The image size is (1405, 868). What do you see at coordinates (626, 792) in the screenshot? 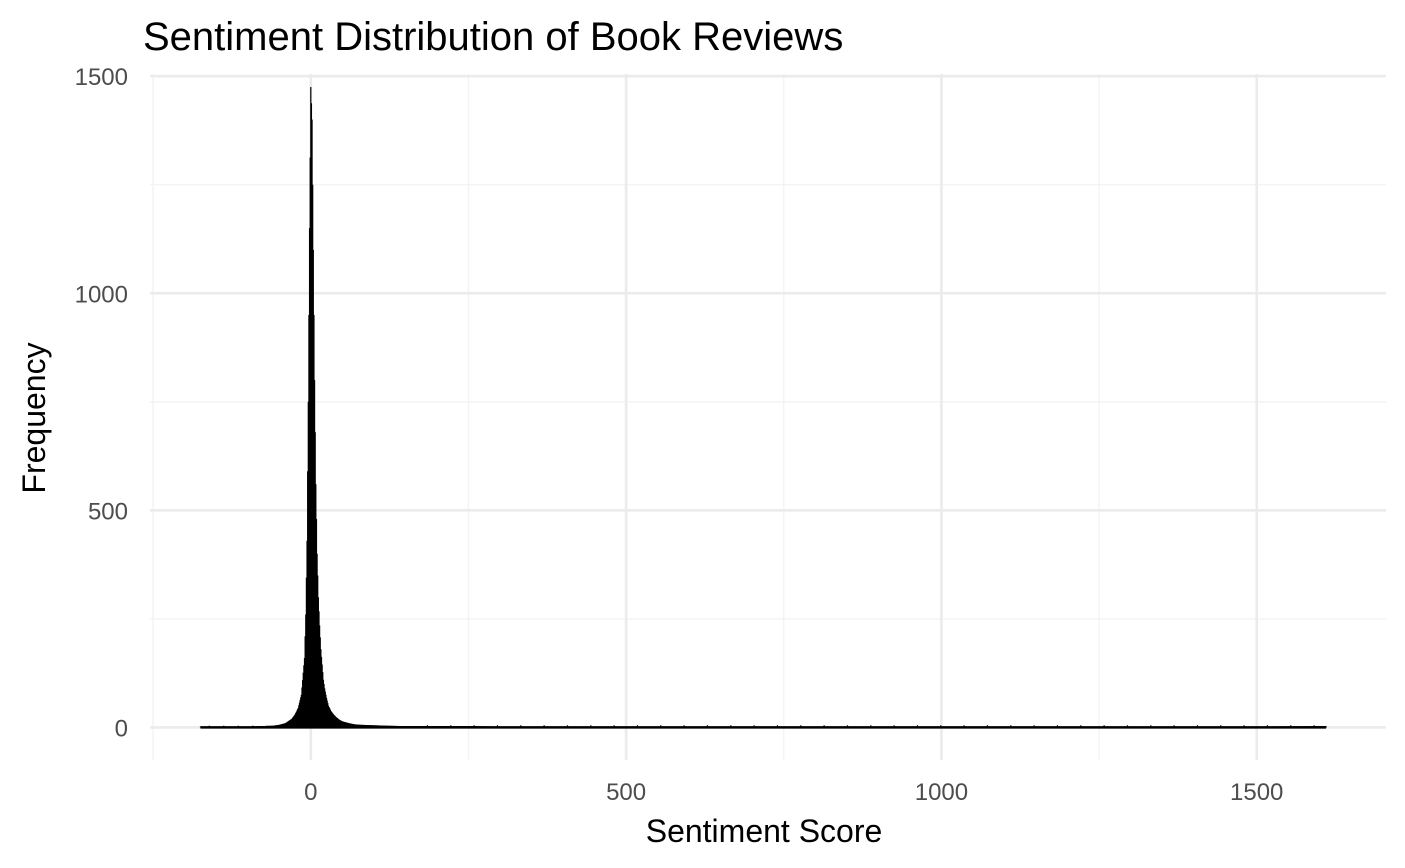
I see `x-tick-label: 500` at bounding box center [626, 792].